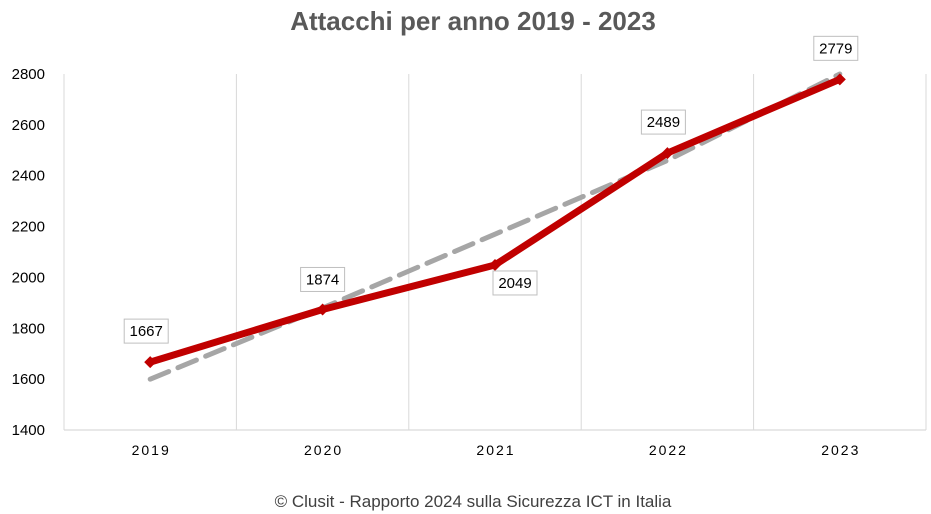 The image size is (931, 514). Describe the element at coordinates (323, 450) in the screenshot. I see `x-tick-label: 2020` at that location.